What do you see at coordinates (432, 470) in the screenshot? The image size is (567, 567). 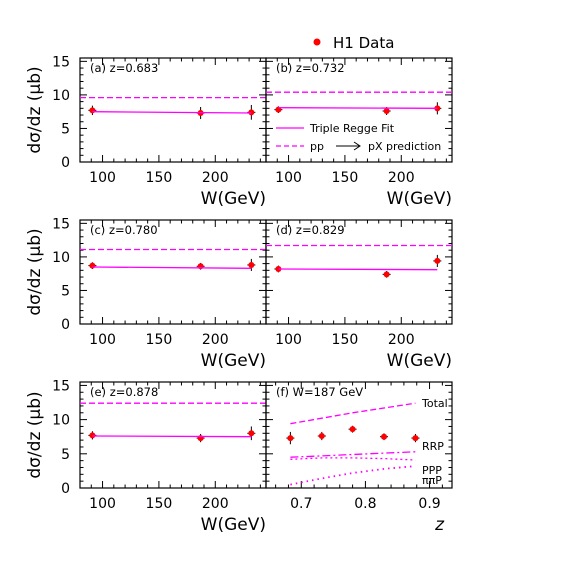 I see `curve-label: PPP` at bounding box center [432, 470].